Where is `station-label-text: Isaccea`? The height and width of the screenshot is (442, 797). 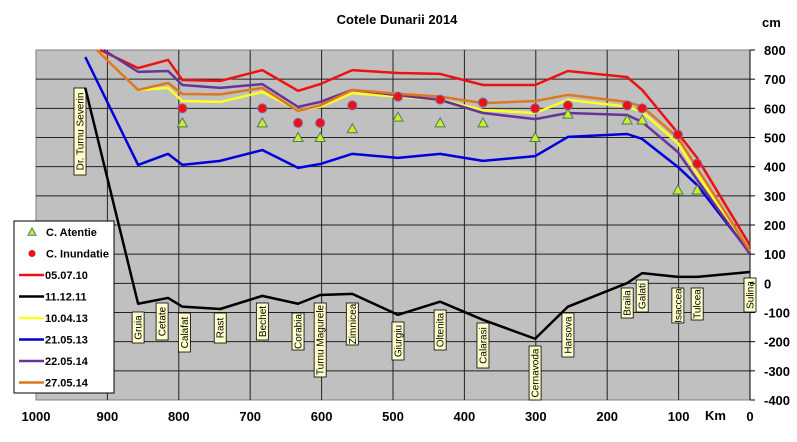 station-label-text: Isaccea is located at coordinates (678, 305).